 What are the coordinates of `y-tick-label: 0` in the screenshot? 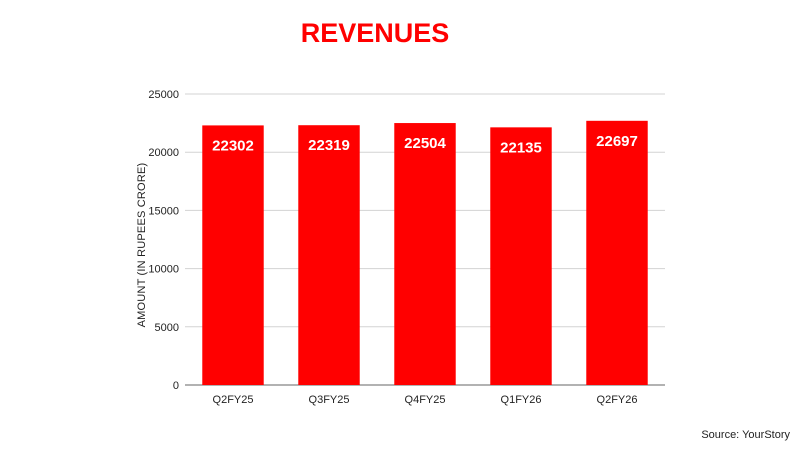 It's located at (176, 386).